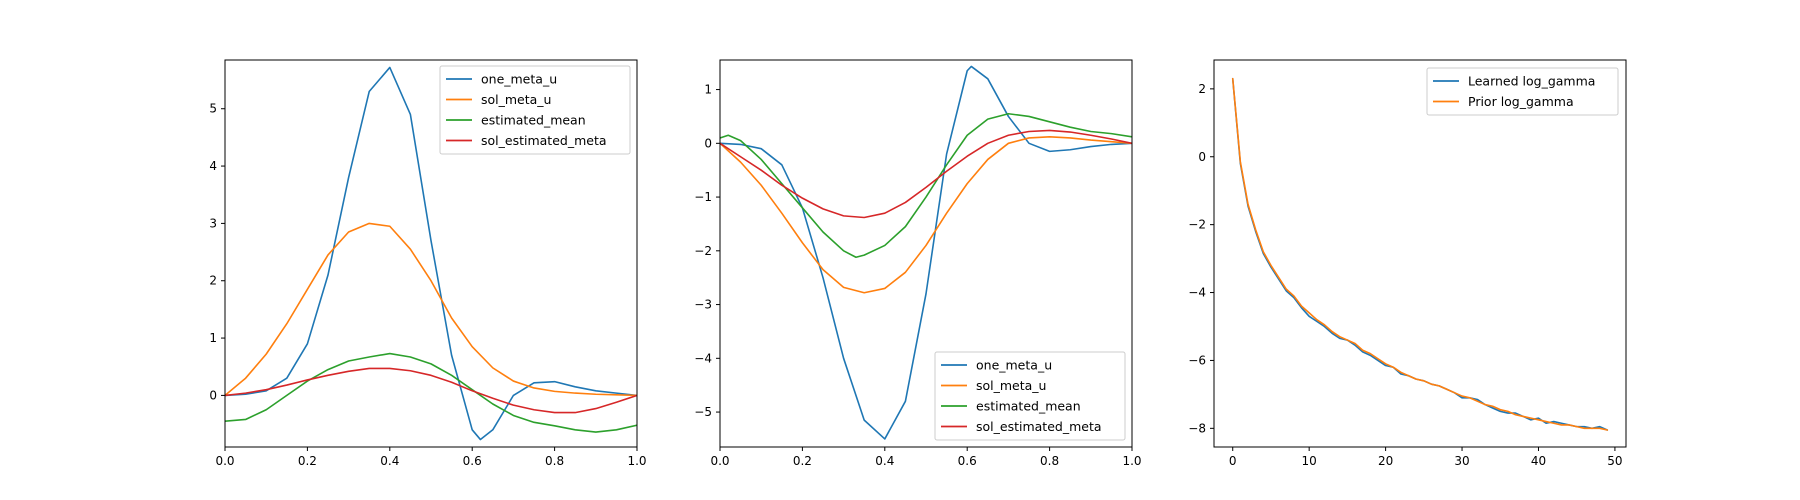  I want to click on y-tick-label: 4, so click(213, 166).